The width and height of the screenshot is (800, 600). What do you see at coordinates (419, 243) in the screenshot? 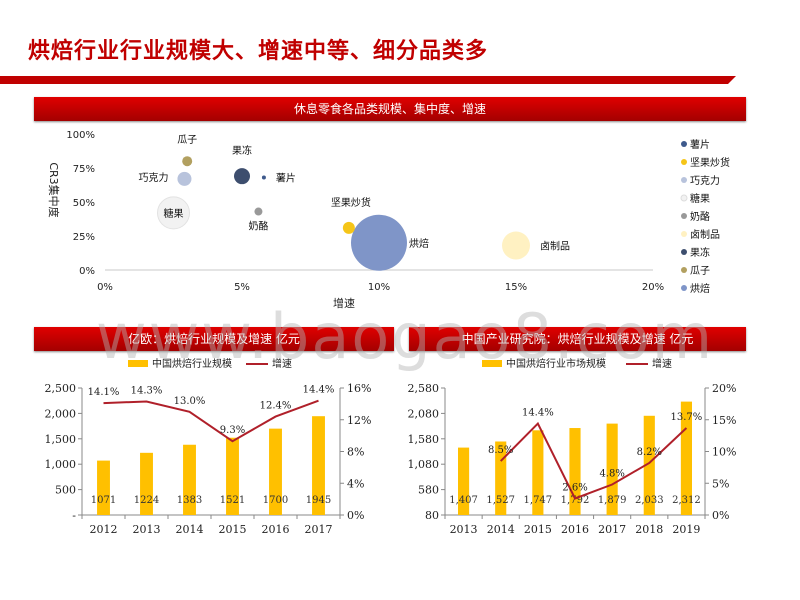
I see `bubble-point-label: 烘焙` at bounding box center [419, 243].